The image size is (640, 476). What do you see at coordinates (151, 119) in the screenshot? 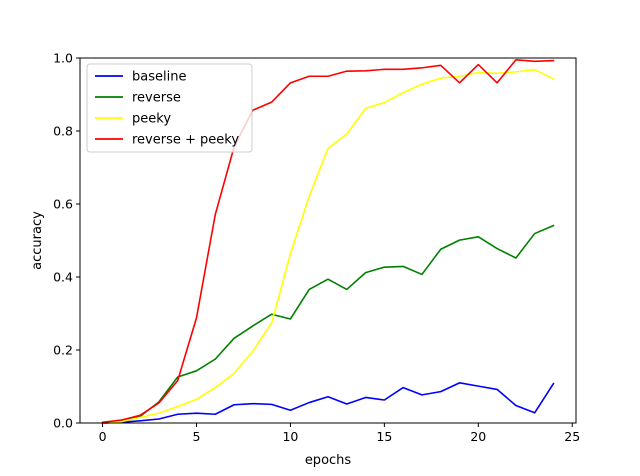
I see `legend-label: peeky` at bounding box center [151, 119].